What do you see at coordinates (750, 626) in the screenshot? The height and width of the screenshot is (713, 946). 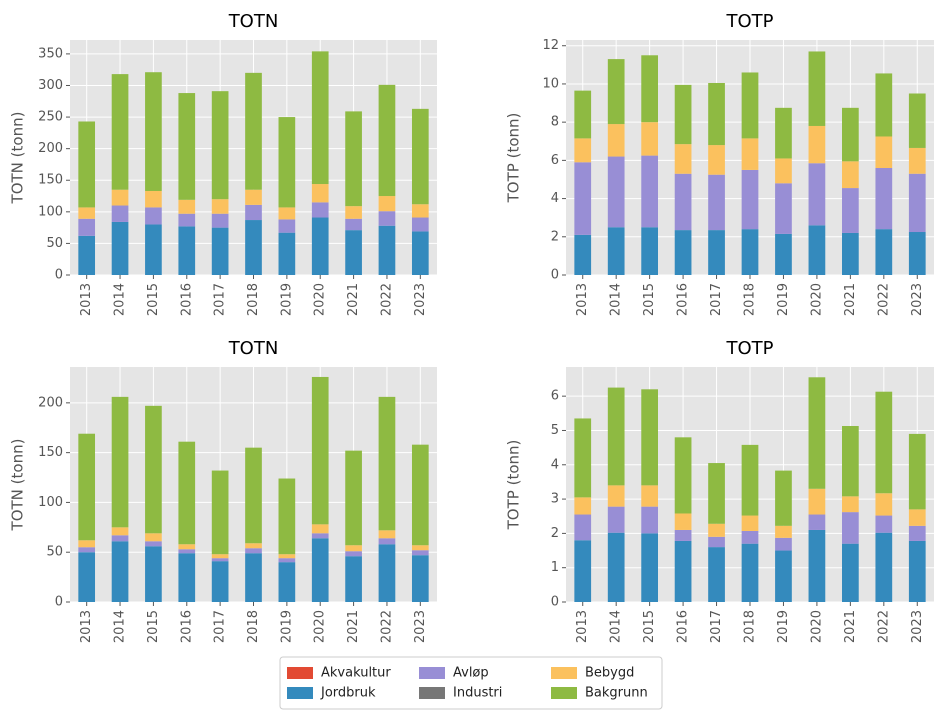 I see `x-tick-label: 2018` at bounding box center [750, 626].